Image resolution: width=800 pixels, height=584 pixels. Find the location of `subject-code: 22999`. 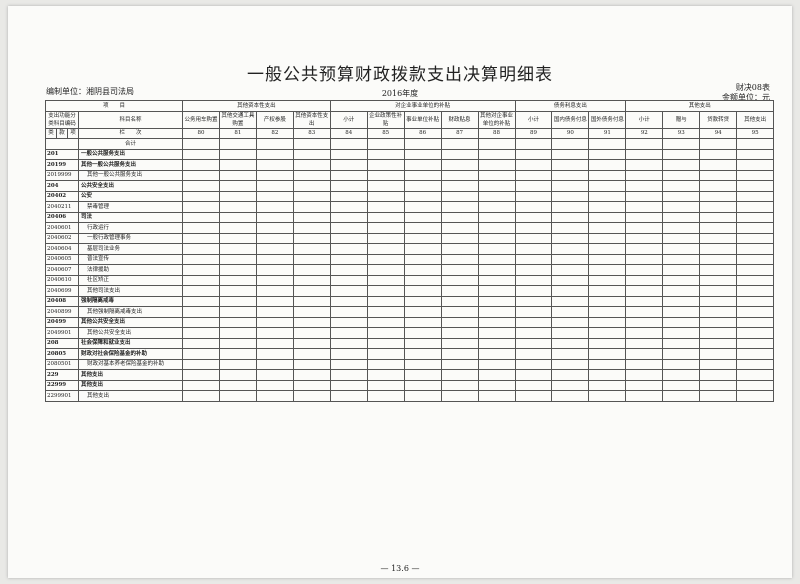

subject-code: 22999 is located at coordinates (62, 385).